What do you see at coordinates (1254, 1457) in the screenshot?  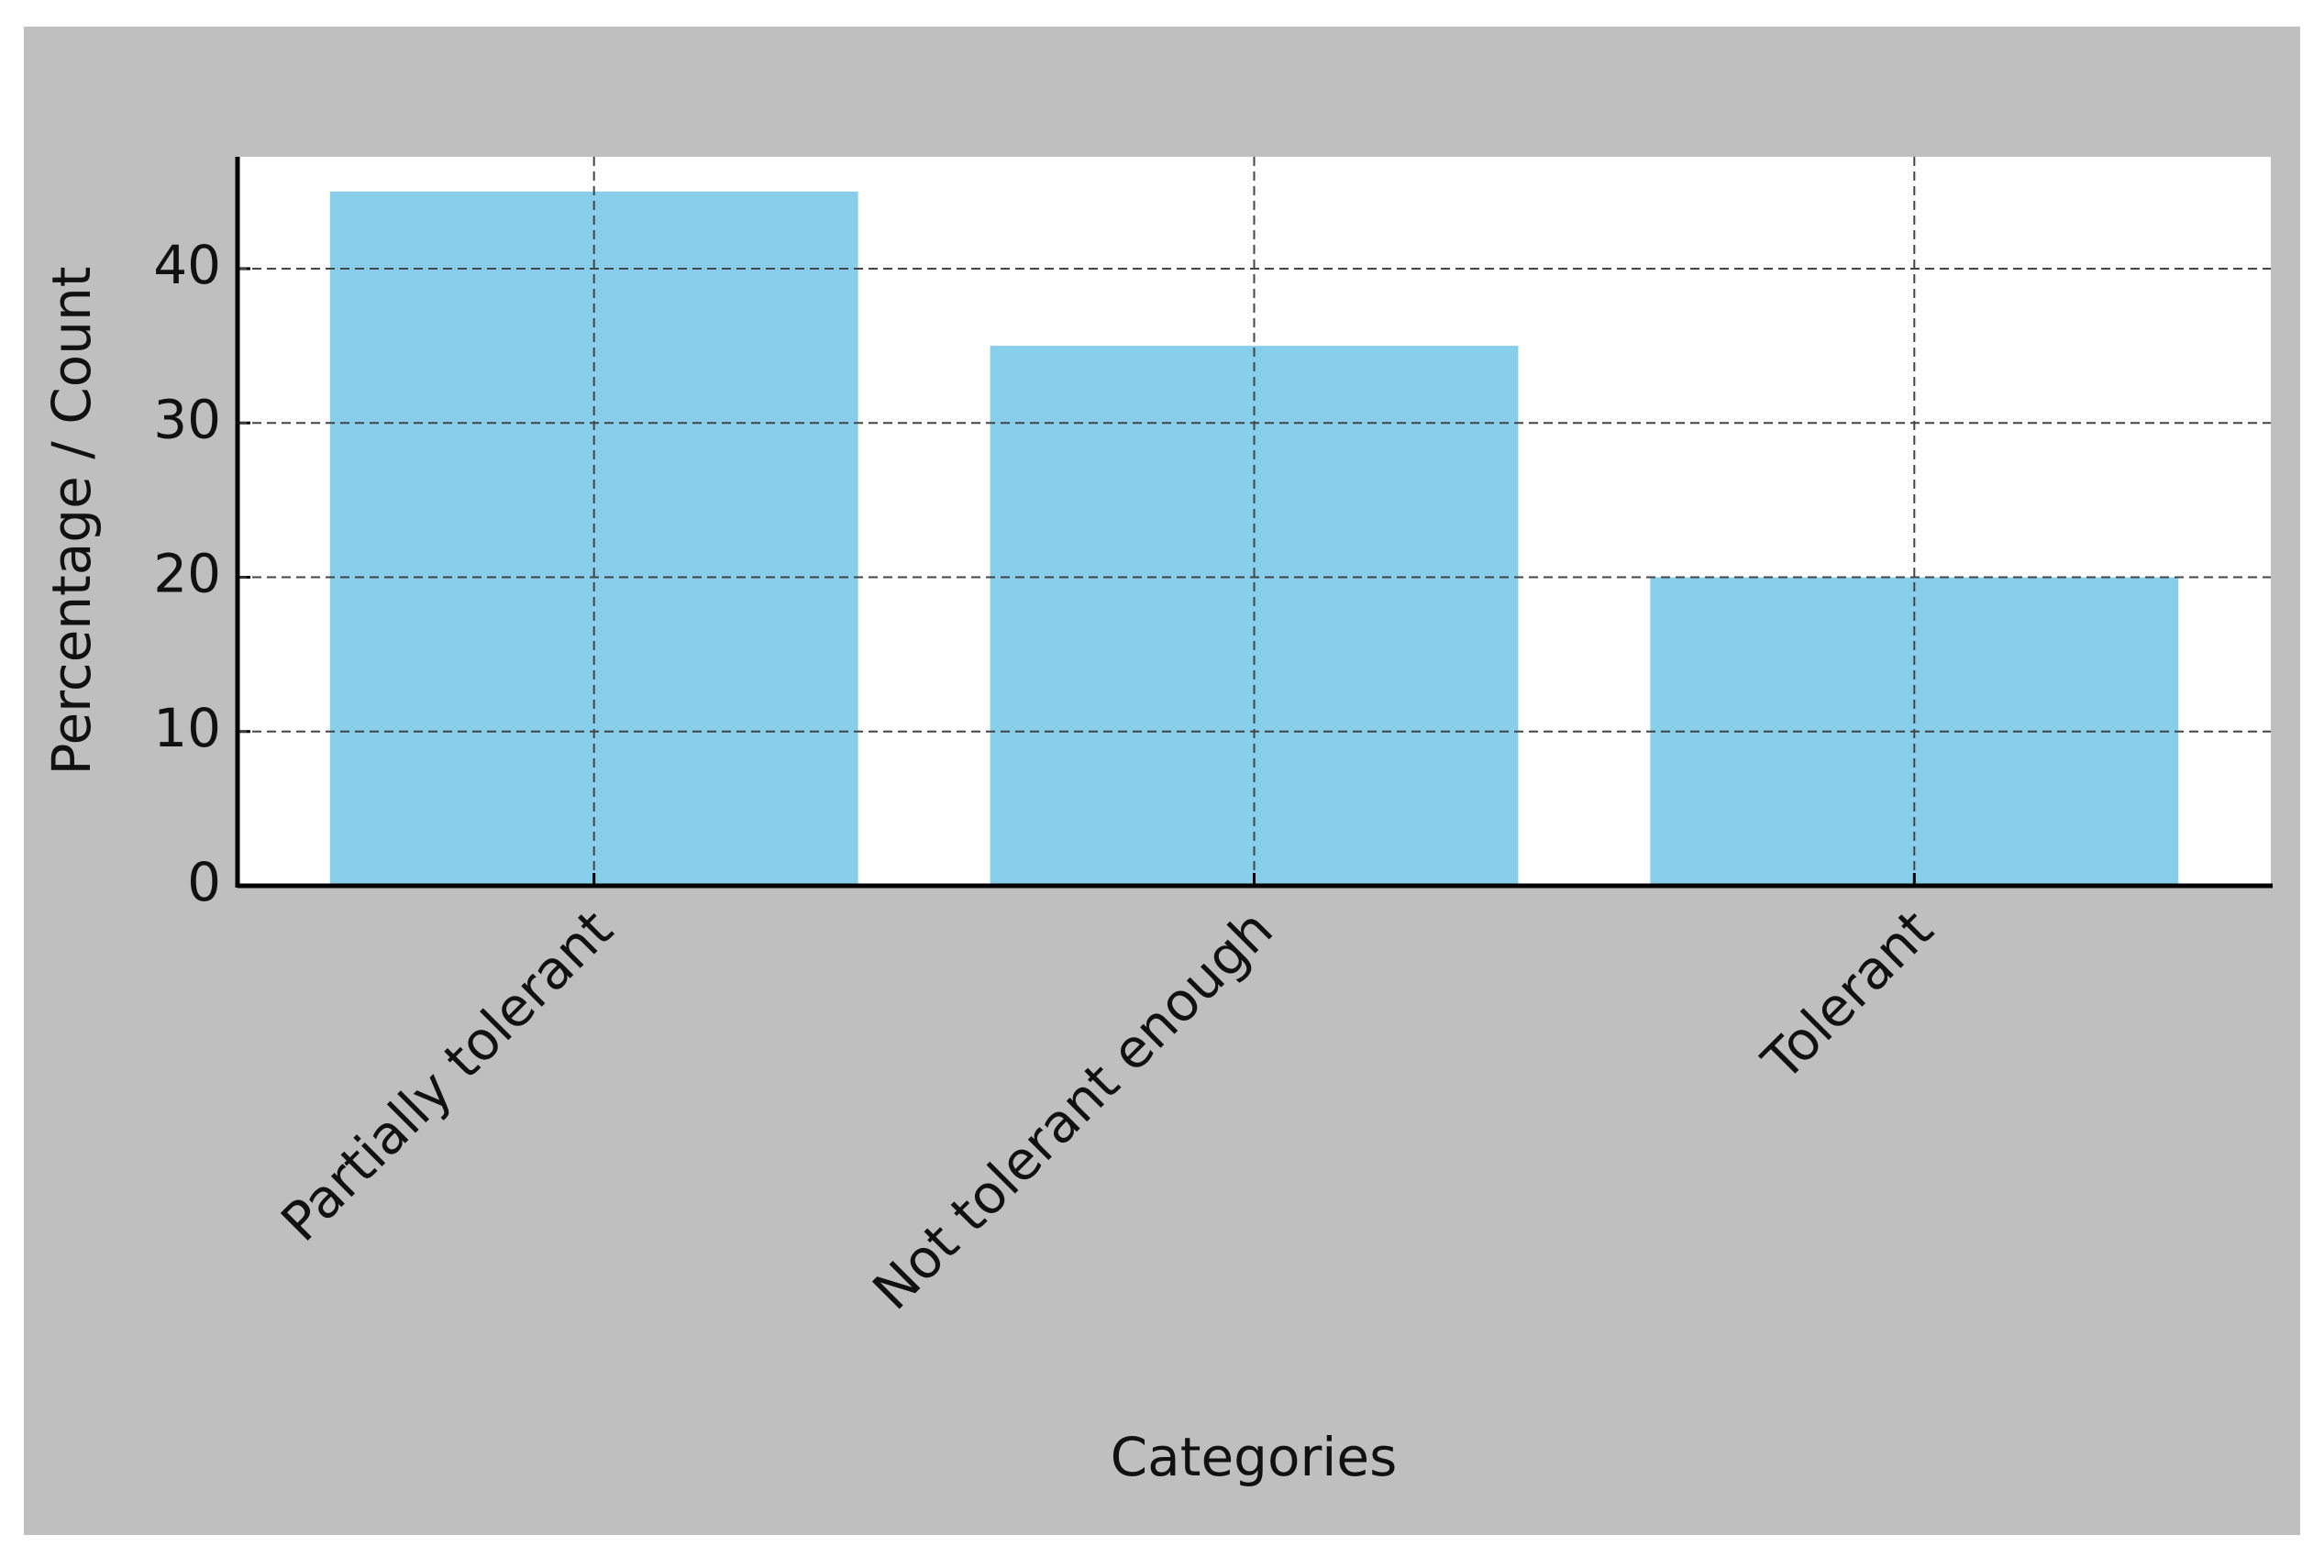 I see `x-axis-label: Categories` at bounding box center [1254, 1457].